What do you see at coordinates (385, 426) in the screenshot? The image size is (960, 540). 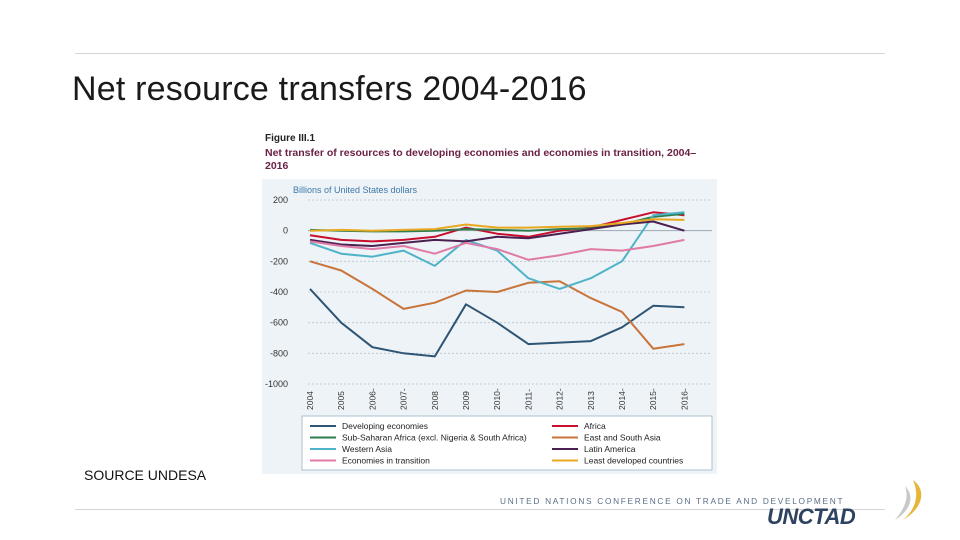 I see `legend-entry: Developing economies` at bounding box center [385, 426].